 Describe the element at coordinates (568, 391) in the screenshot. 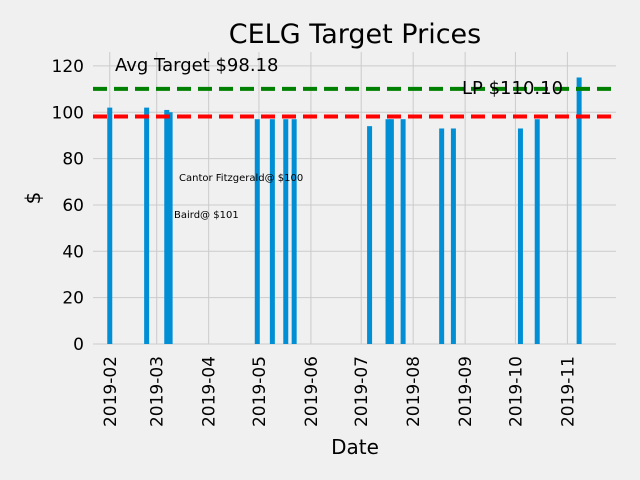

I see `x-tick-label: 2019-11` at that location.